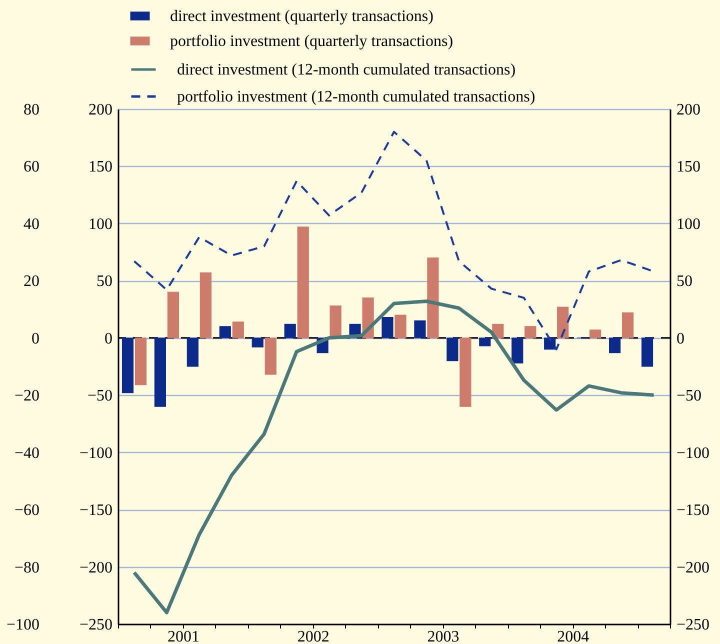 The height and width of the screenshot is (644, 720). What do you see at coordinates (346, 70) in the screenshot?
I see `legend-label: direct investment (12-month cumulated transactions)` at bounding box center [346, 70].